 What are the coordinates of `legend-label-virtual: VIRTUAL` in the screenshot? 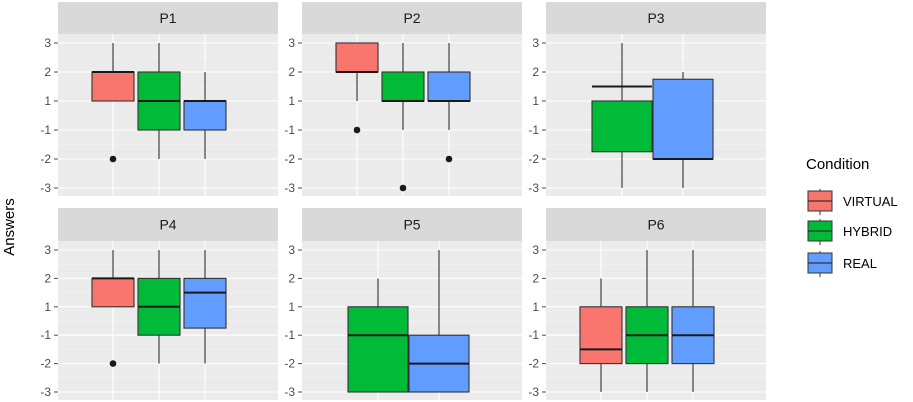 It's located at (870, 201).